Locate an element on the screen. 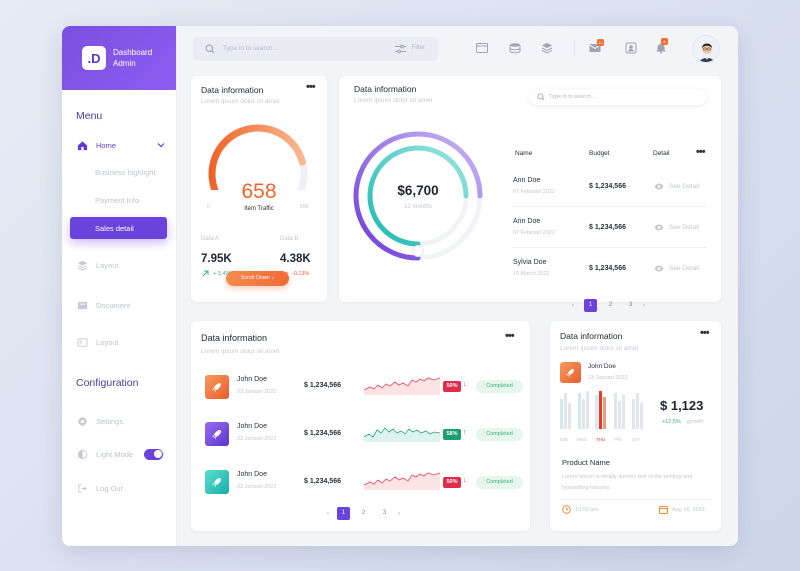  filter-label: Filter is located at coordinates (418, 48).